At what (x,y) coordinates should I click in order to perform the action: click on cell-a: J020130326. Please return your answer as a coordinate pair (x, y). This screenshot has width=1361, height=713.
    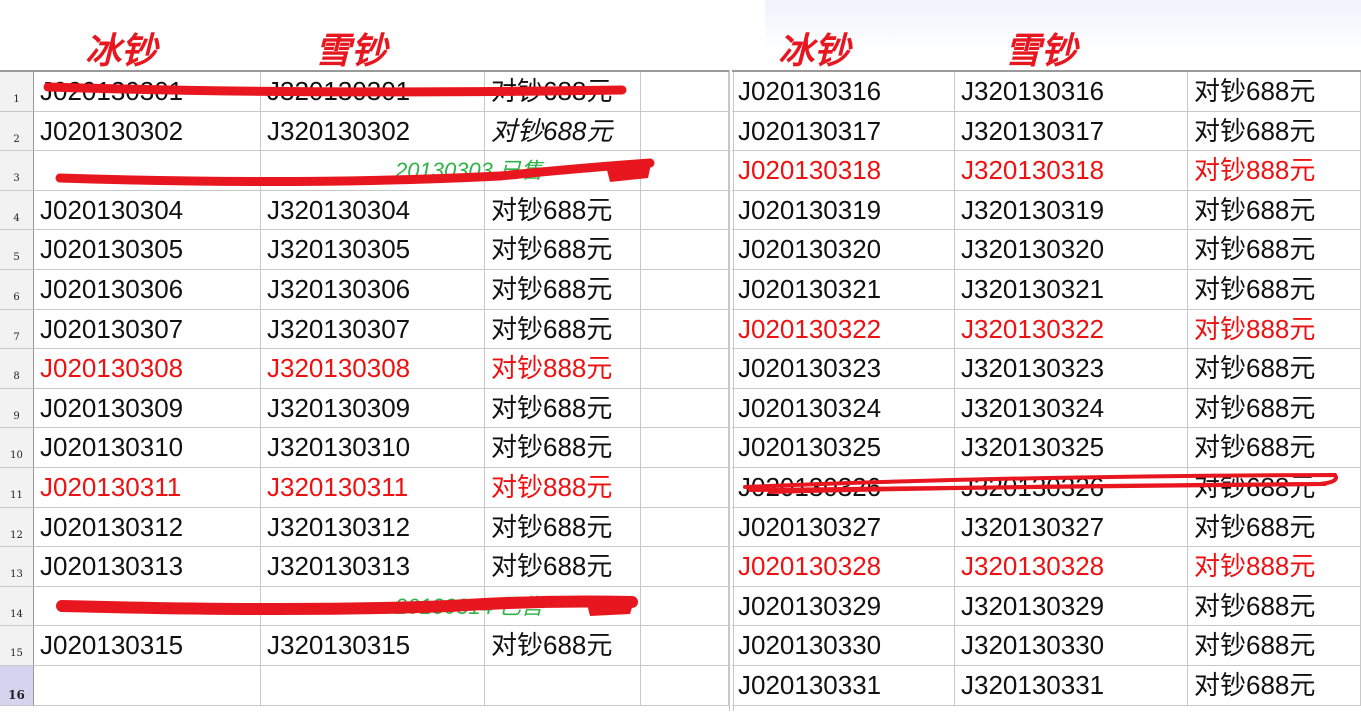
    Looking at the image, I should click on (843, 488).